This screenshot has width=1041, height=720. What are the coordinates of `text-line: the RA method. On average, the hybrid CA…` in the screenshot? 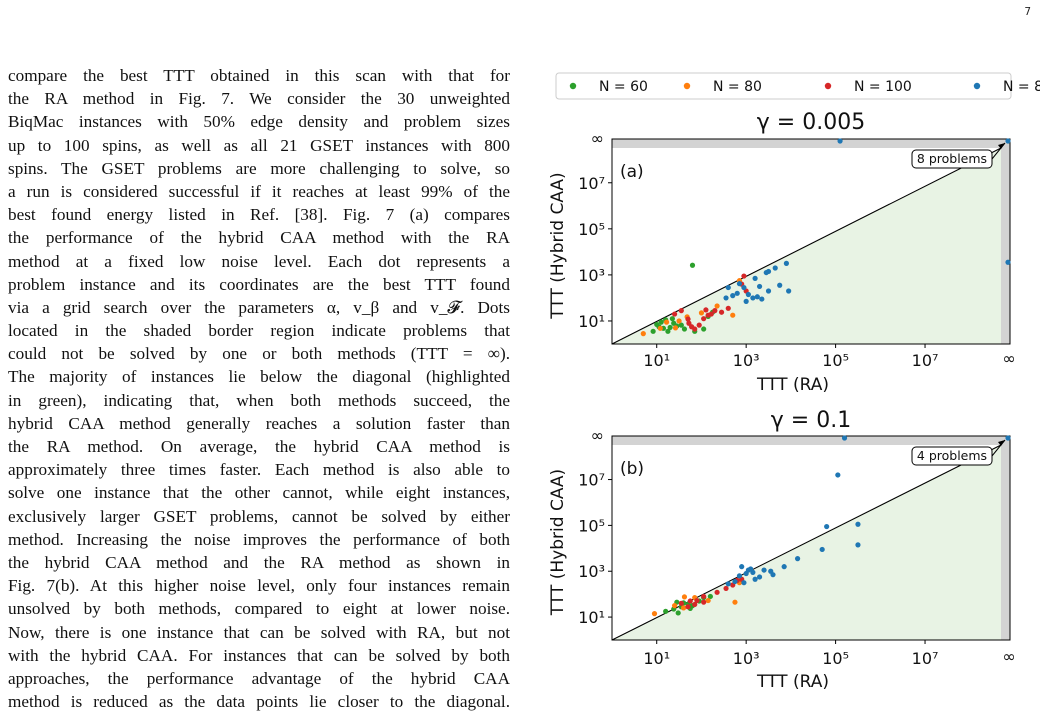 It's located at (259, 446).